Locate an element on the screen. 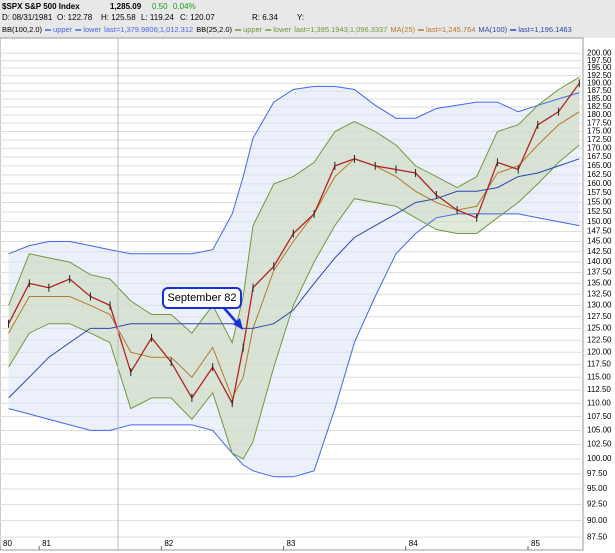 The height and width of the screenshot is (553, 615). y-tick-label: 150.00 is located at coordinates (599, 221).